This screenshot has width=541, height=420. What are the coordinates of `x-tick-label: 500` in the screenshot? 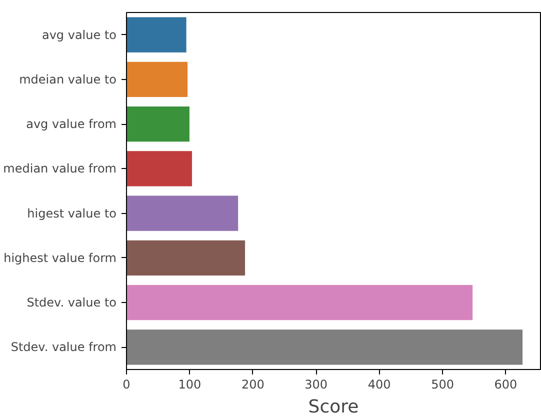 It's located at (442, 385).